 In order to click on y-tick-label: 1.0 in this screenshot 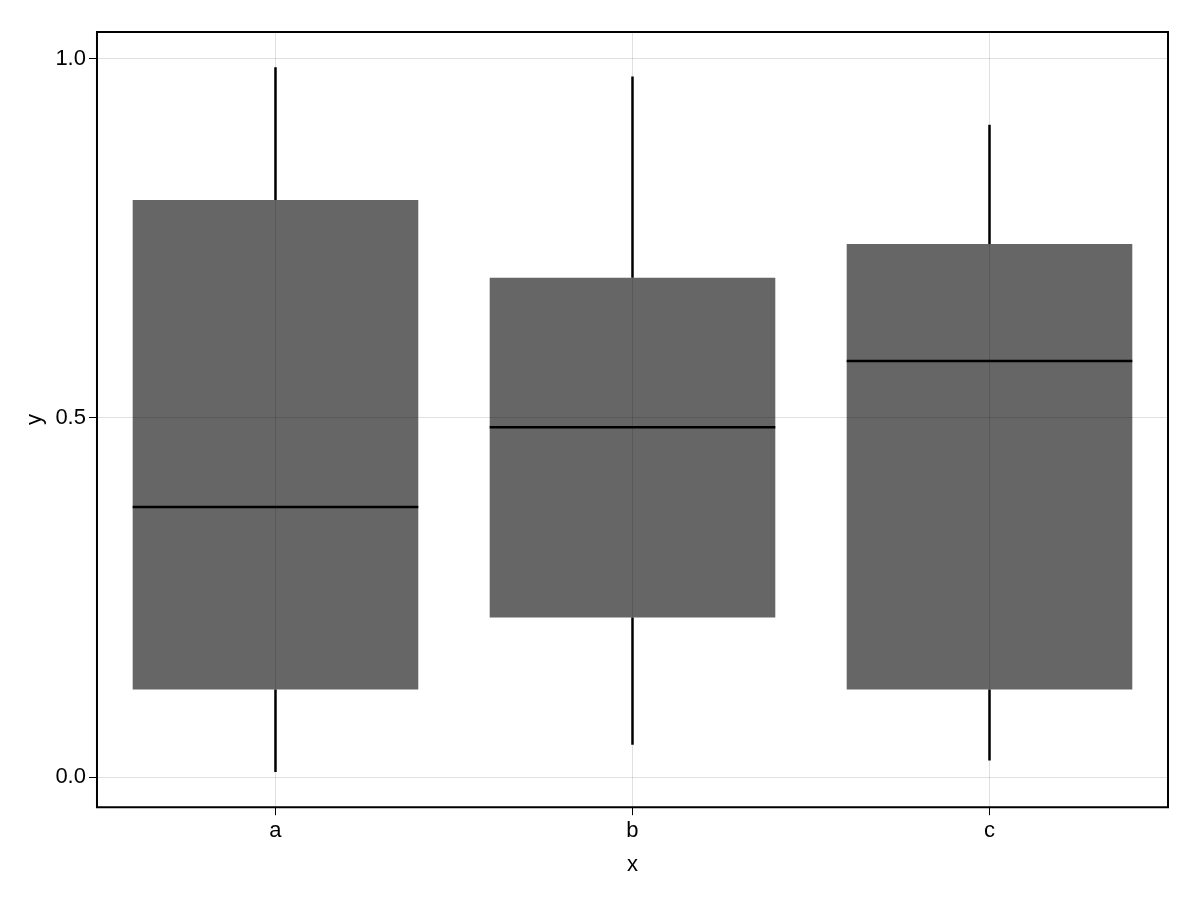, I will do `click(70, 57)`.